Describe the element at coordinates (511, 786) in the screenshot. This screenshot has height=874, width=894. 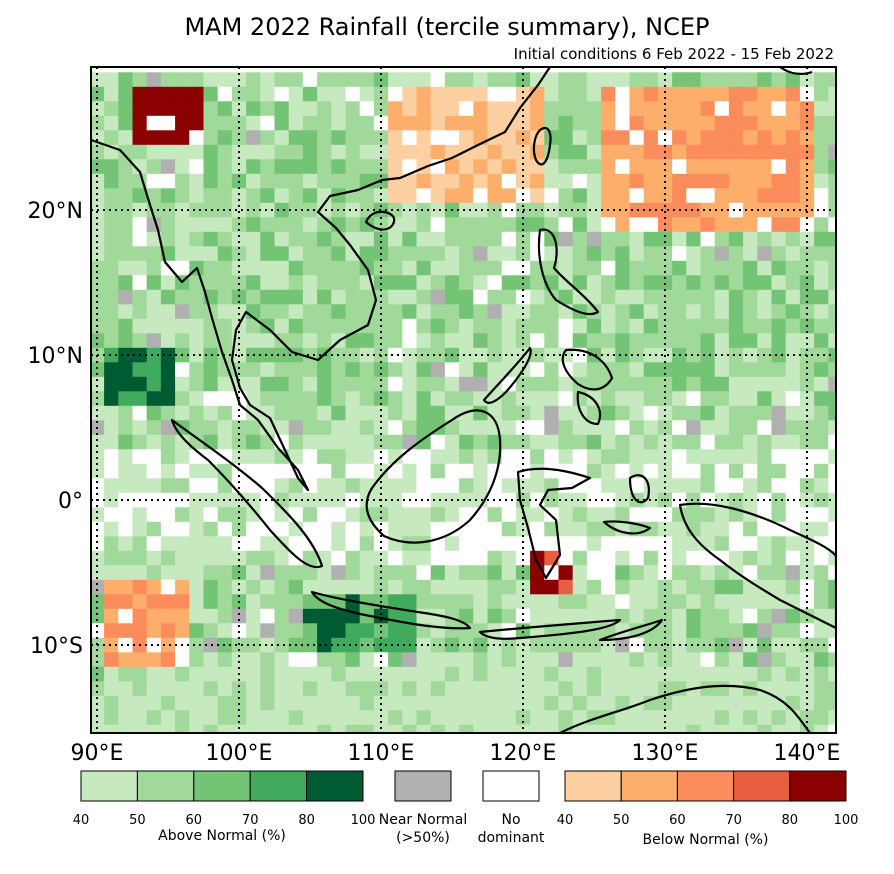
I see `legend-none-swatch` at that location.